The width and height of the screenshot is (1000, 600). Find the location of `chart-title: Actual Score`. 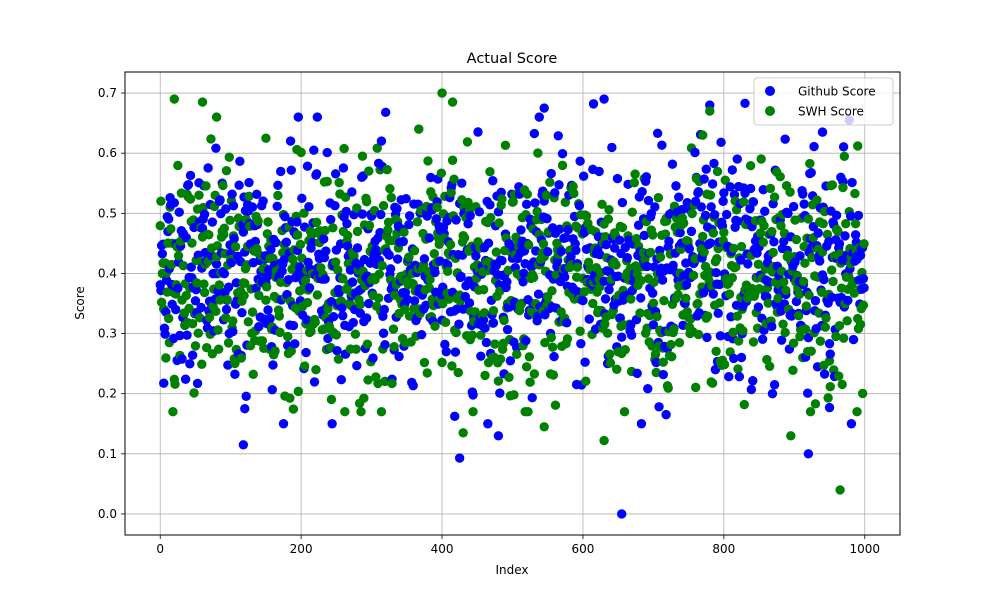

chart-title: Actual Score is located at coordinates (512, 59).